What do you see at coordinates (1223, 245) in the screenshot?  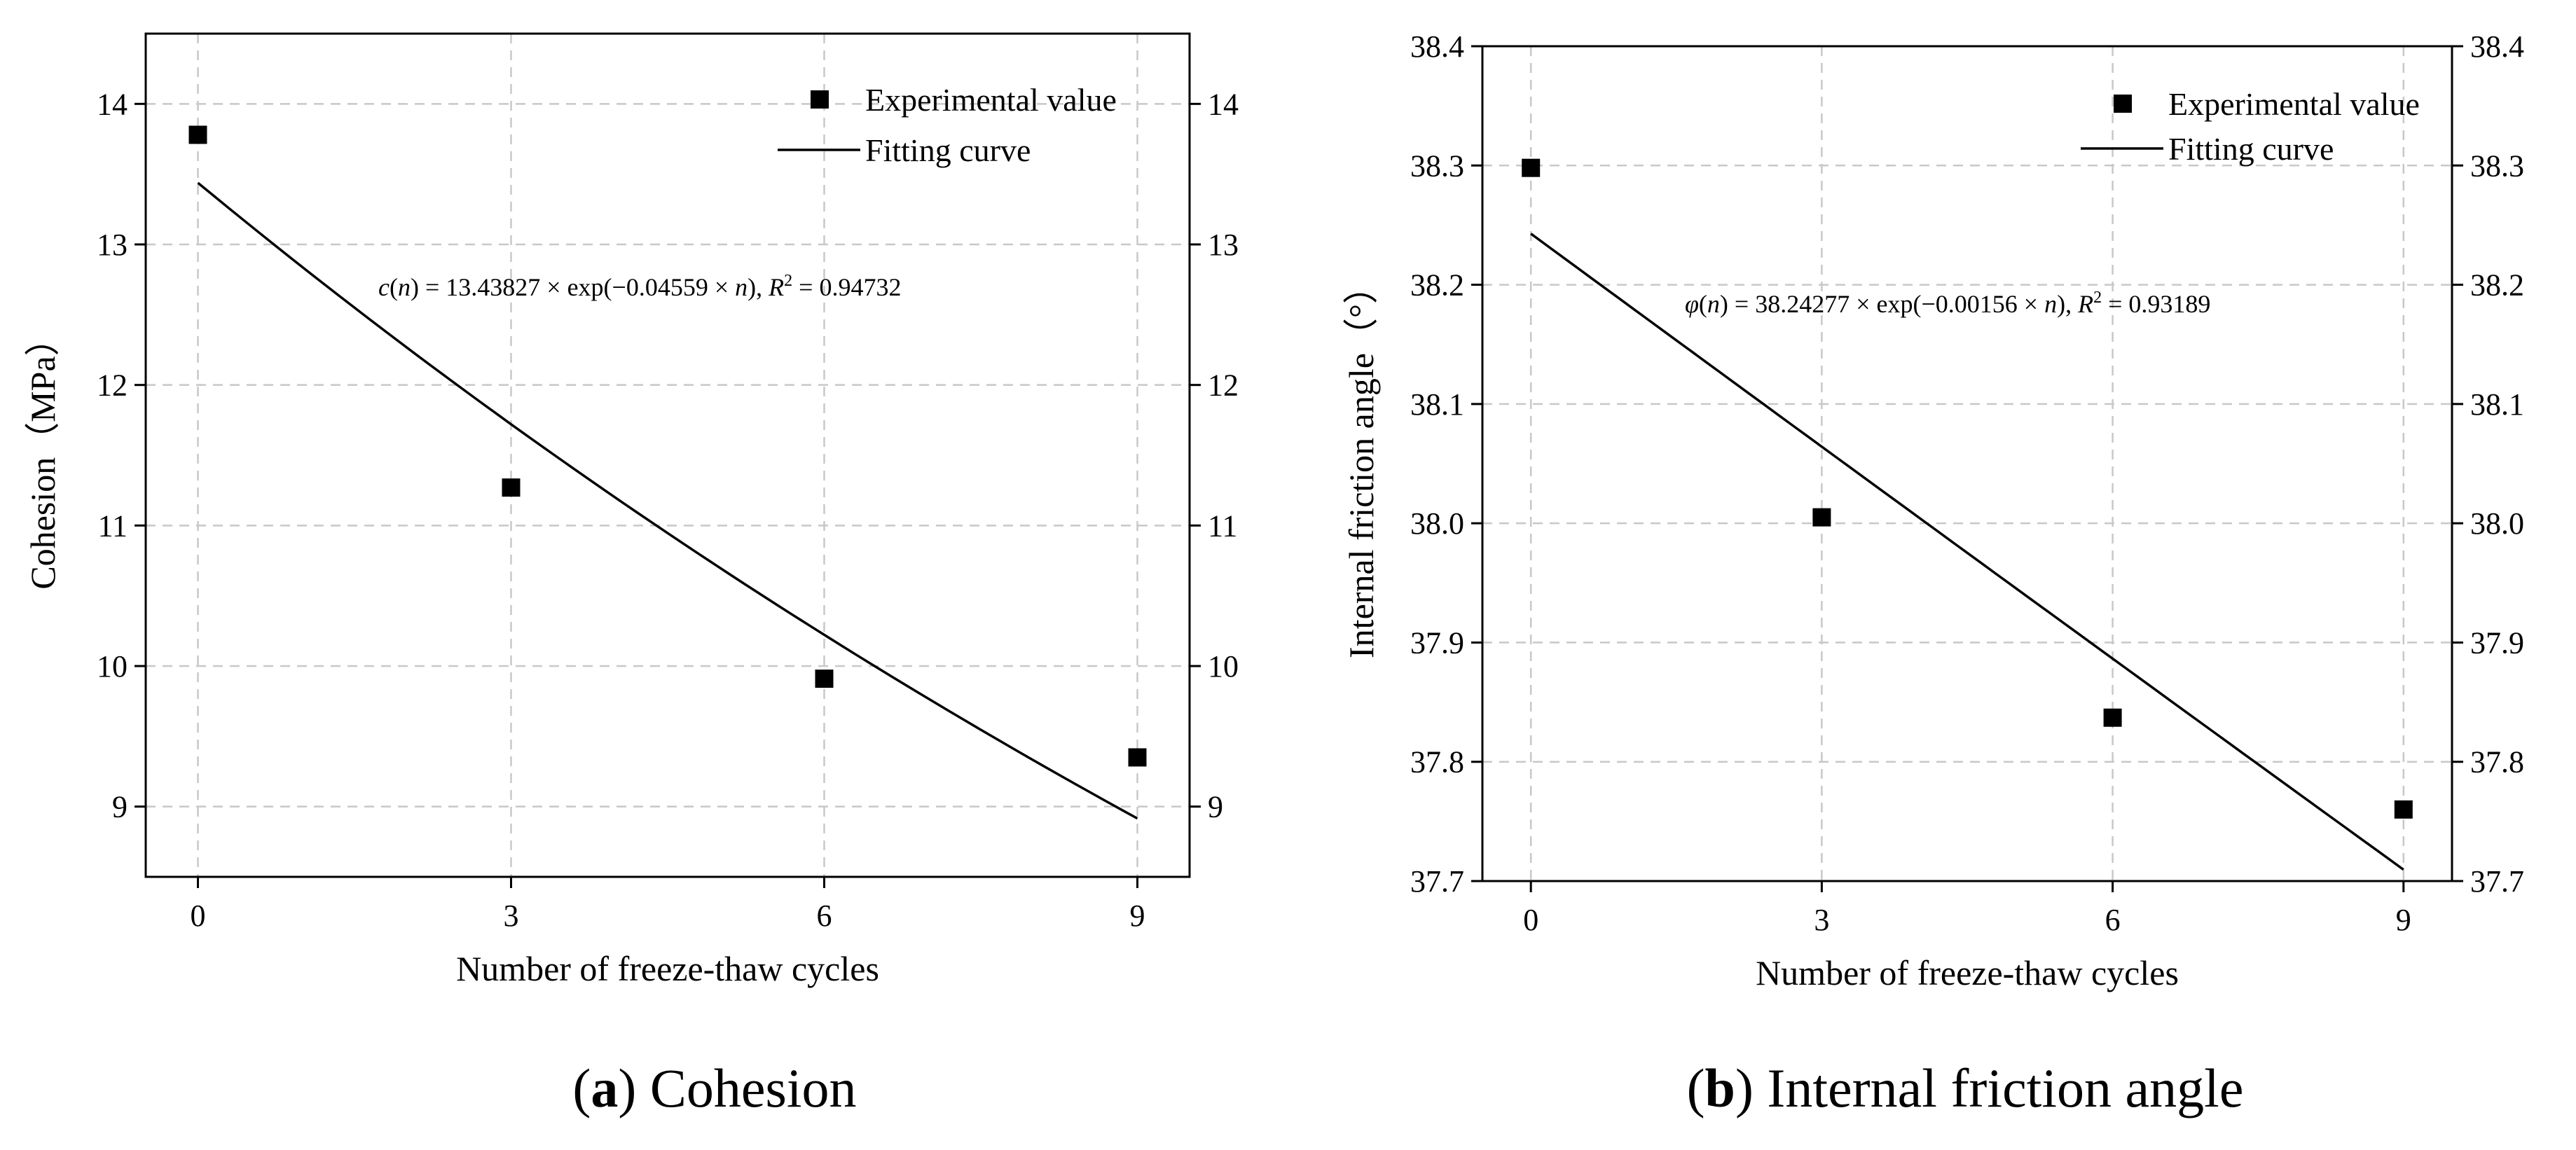 I see `right-y-tick-label: 13` at bounding box center [1223, 245].